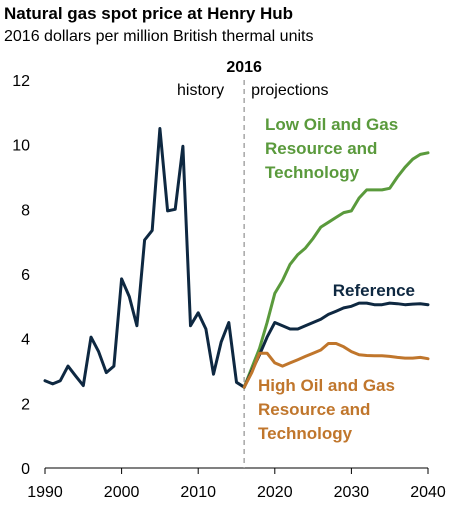 This screenshot has height=505, width=455. What do you see at coordinates (25, 275) in the screenshot?
I see `y-tick-label: 6` at bounding box center [25, 275].